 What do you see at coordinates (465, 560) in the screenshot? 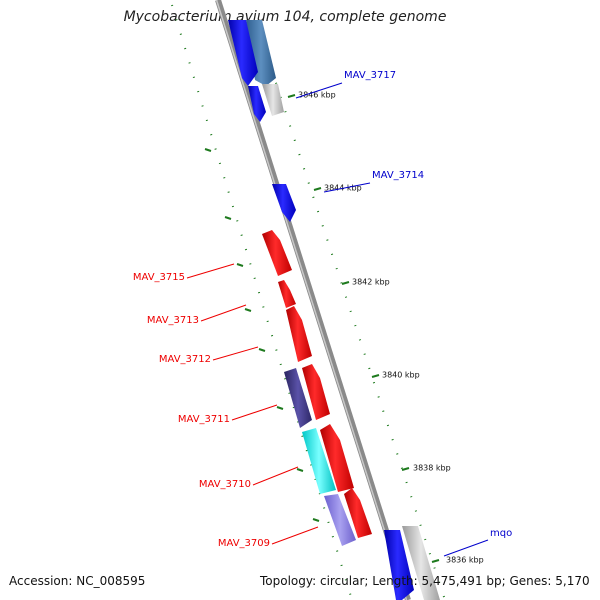
I see `scale-tick-label: 3836 kbp` at bounding box center [465, 560].